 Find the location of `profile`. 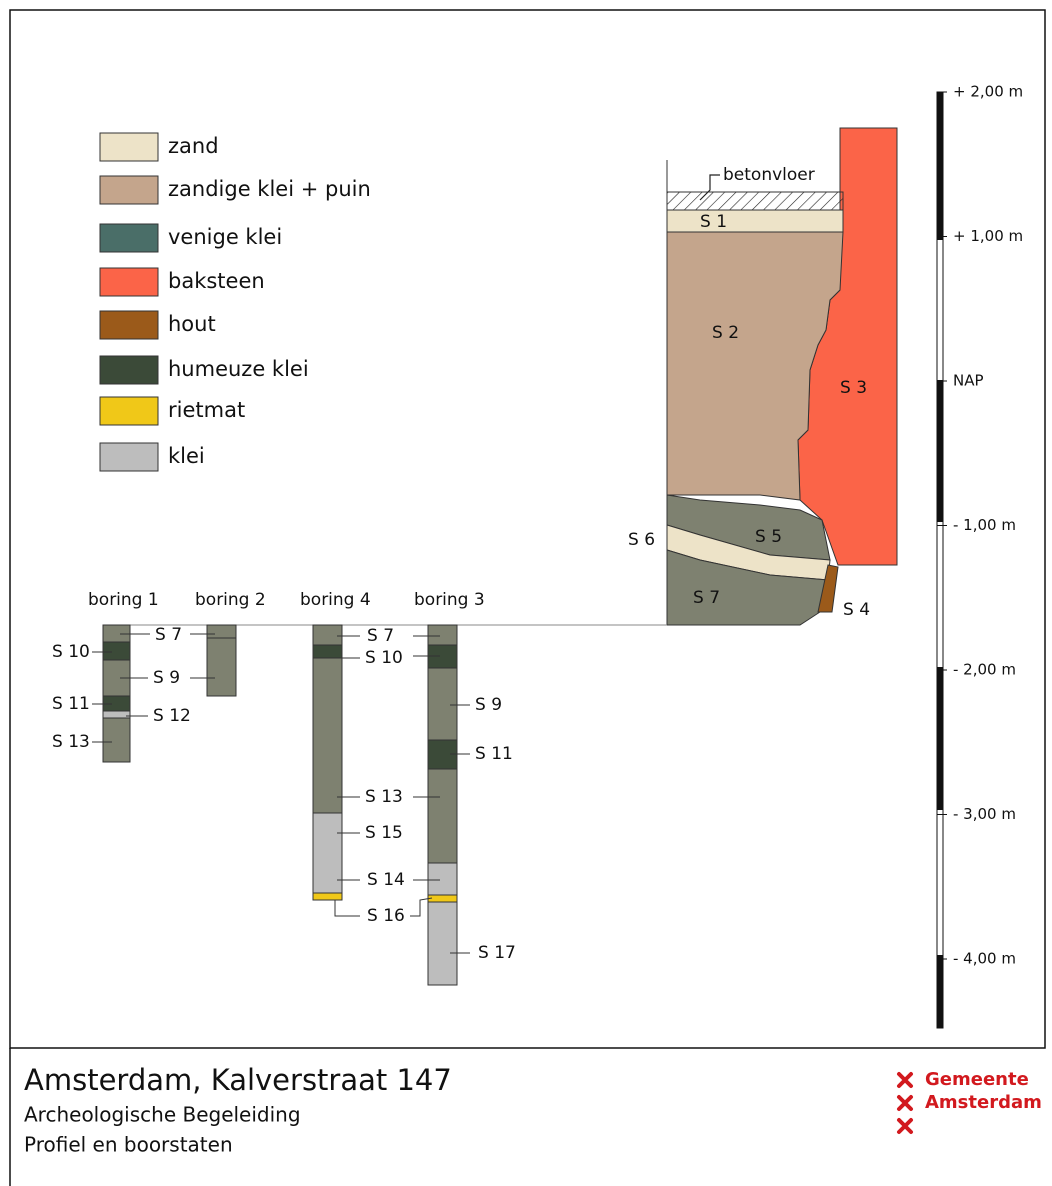

profile is located at coordinates (782, 376).